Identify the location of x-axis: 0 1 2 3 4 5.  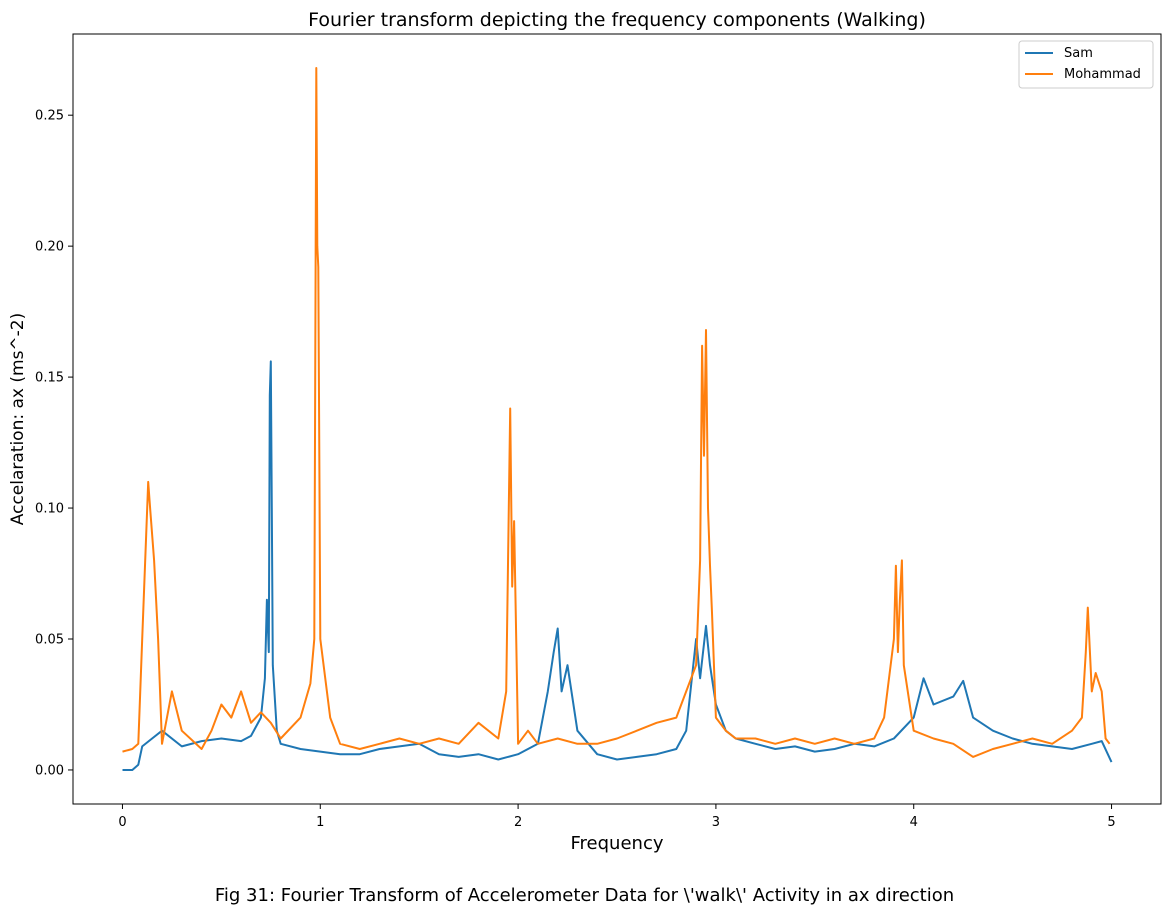
(617, 817).